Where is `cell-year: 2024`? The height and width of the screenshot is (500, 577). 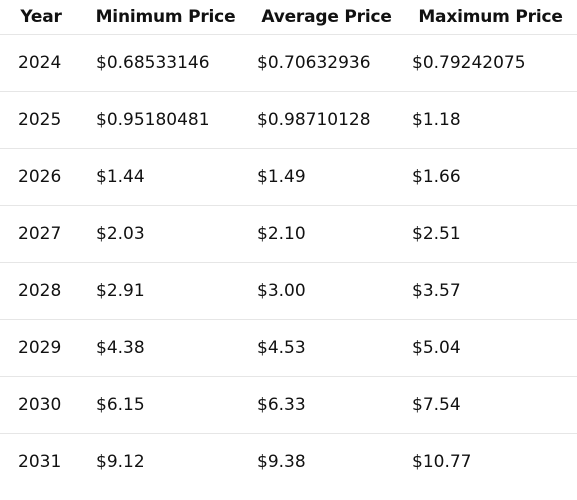
cell-year: 2024 is located at coordinates (41, 63).